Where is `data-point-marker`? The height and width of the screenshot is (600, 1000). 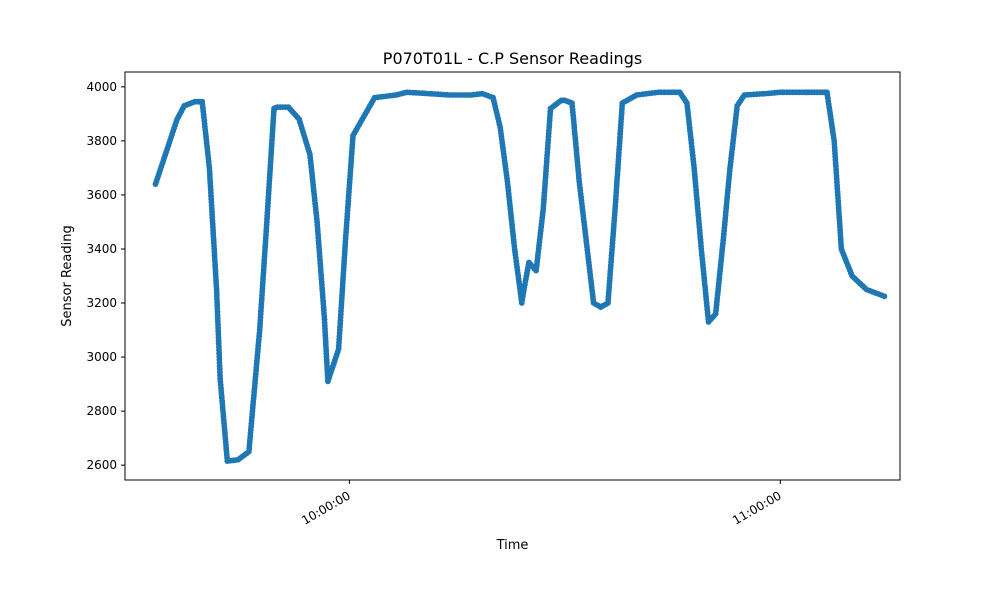
data-point-marker is located at coordinates (884, 296).